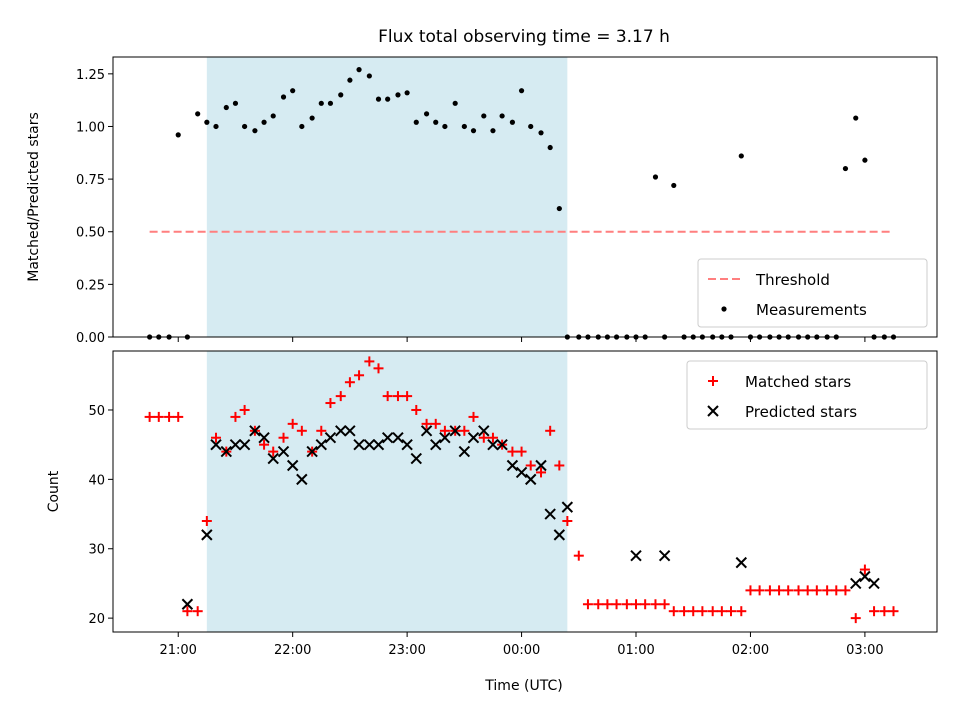 The height and width of the screenshot is (724, 960). I want to click on legend-label: Measurements, so click(811, 310).